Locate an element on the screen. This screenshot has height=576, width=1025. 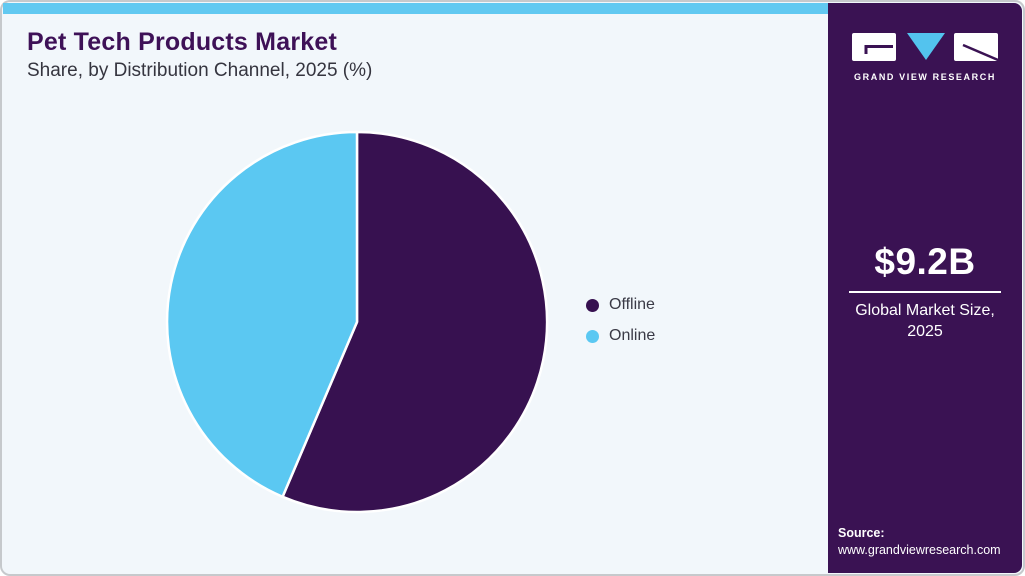
market-size-divider is located at coordinates (925, 292).